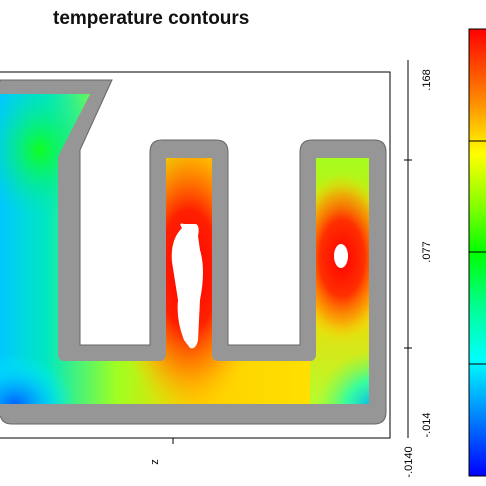 The height and width of the screenshot is (486, 486). What do you see at coordinates (427, 251) in the screenshot?
I see `tick-label-middle: .077` at bounding box center [427, 251].